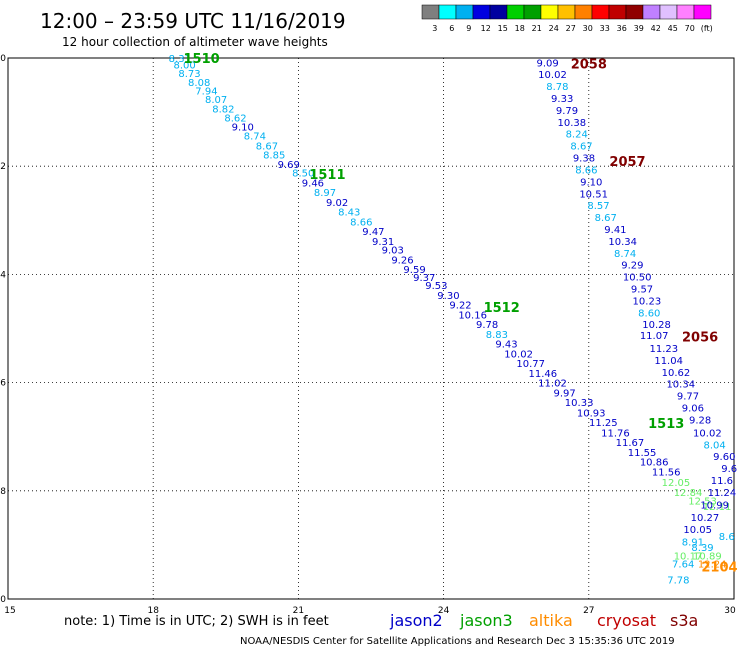 Image resolution: width=740 pixels, height=650 pixels. What do you see at coordinates (714, 505) in the screenshot?
I see `wave-height-label: 10.99` at bounding box center [714, 505].